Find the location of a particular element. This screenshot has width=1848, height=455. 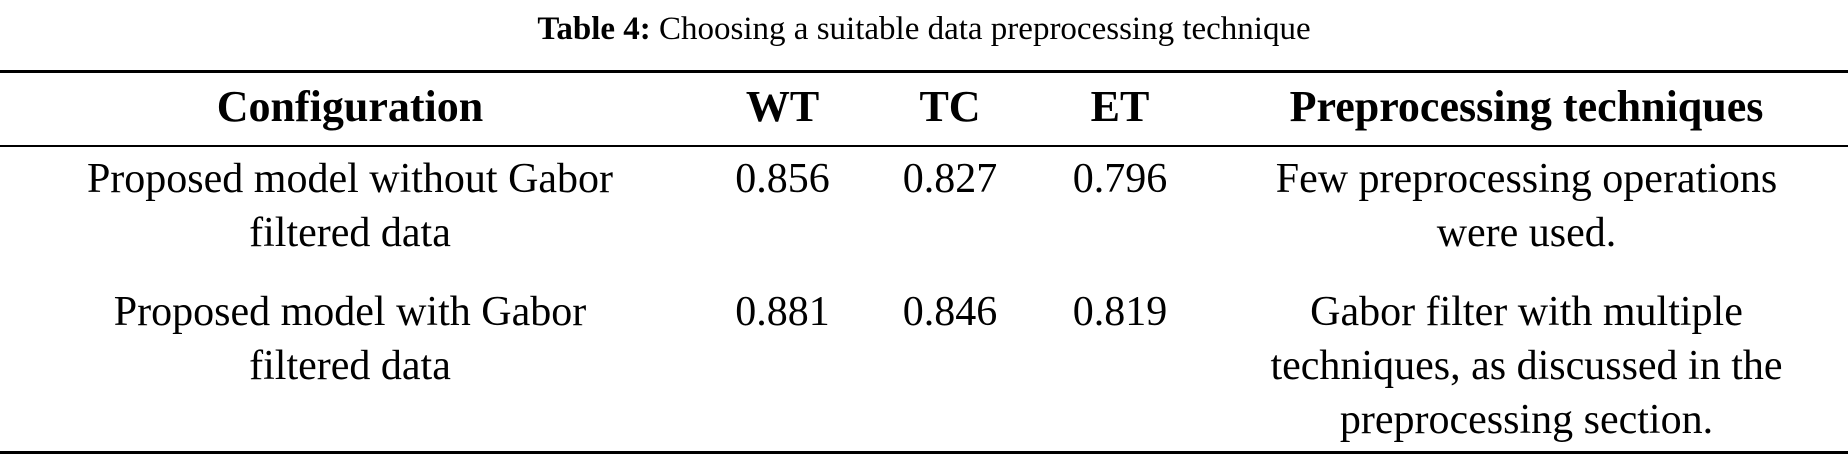

cell-configuration: Proposed model with Gabor filtered data is located at coordinates (350, 339).